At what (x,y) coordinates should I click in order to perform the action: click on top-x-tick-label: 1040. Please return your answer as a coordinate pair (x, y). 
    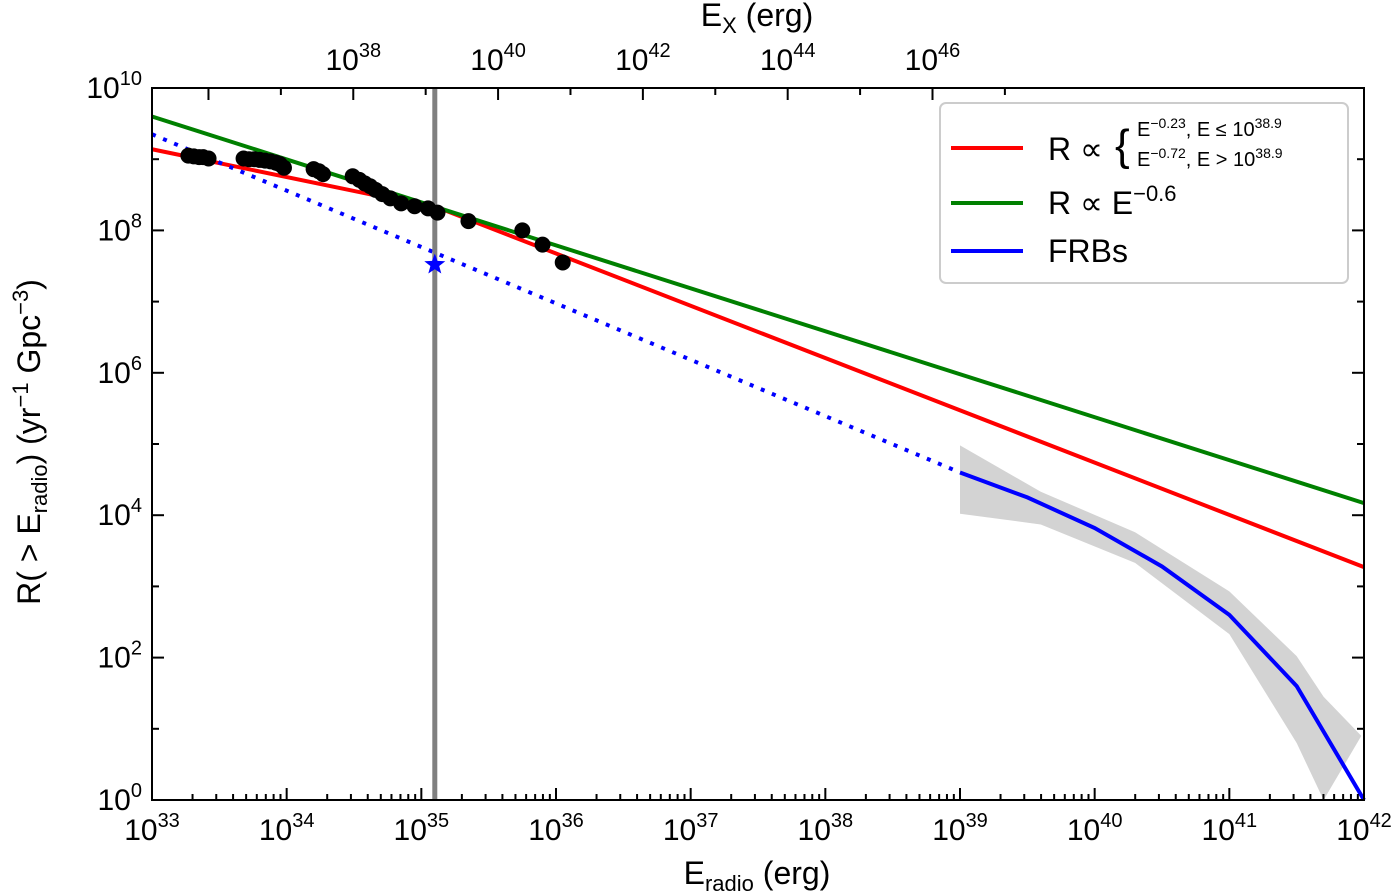
    Looking at the image, I should click on (498, 58).